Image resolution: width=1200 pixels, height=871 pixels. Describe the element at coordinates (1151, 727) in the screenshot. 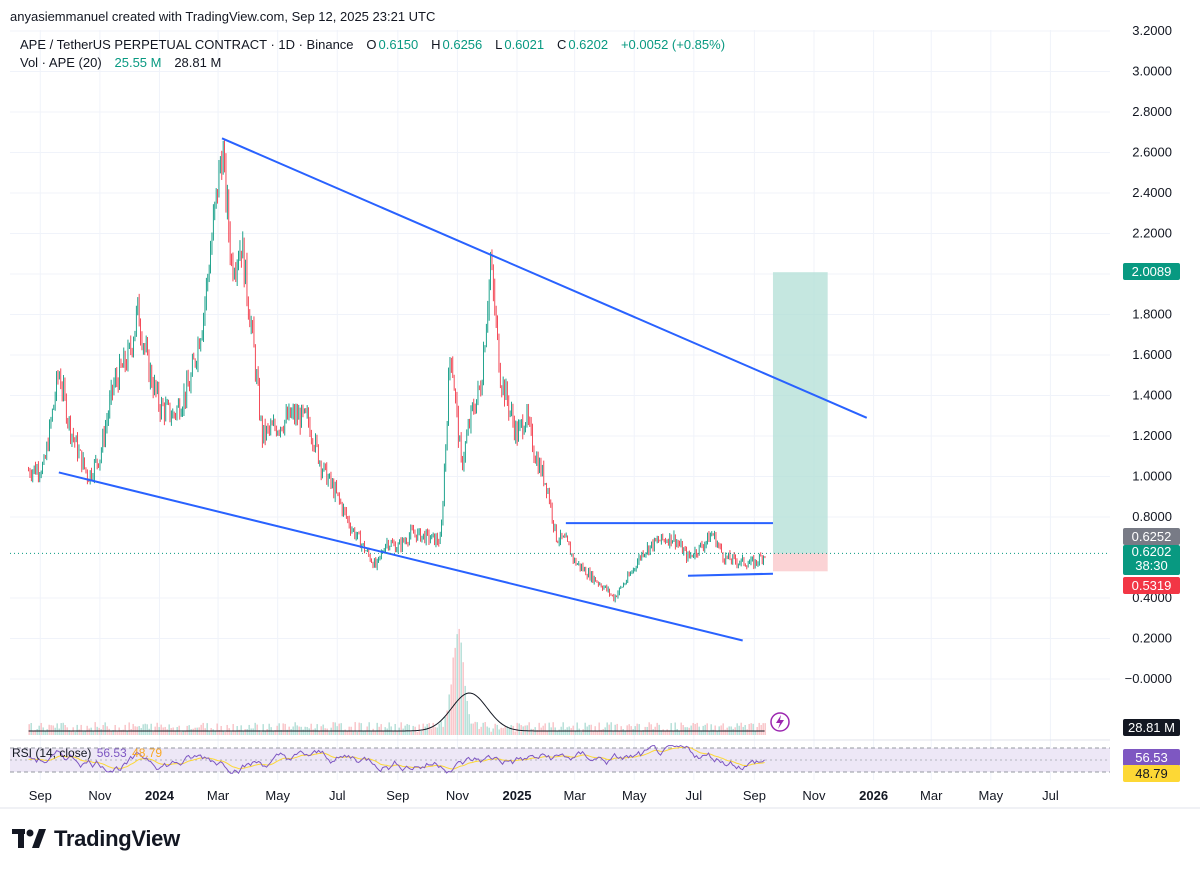

I see `volume-tag: 28.81 M` at that location.